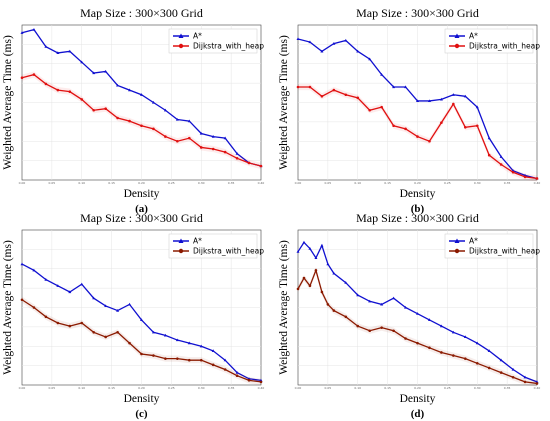  What do you see at coordinates (81, 183) in the screenshot?
I see `x-tick-label: 0.10` at bounding box center [81, 183].